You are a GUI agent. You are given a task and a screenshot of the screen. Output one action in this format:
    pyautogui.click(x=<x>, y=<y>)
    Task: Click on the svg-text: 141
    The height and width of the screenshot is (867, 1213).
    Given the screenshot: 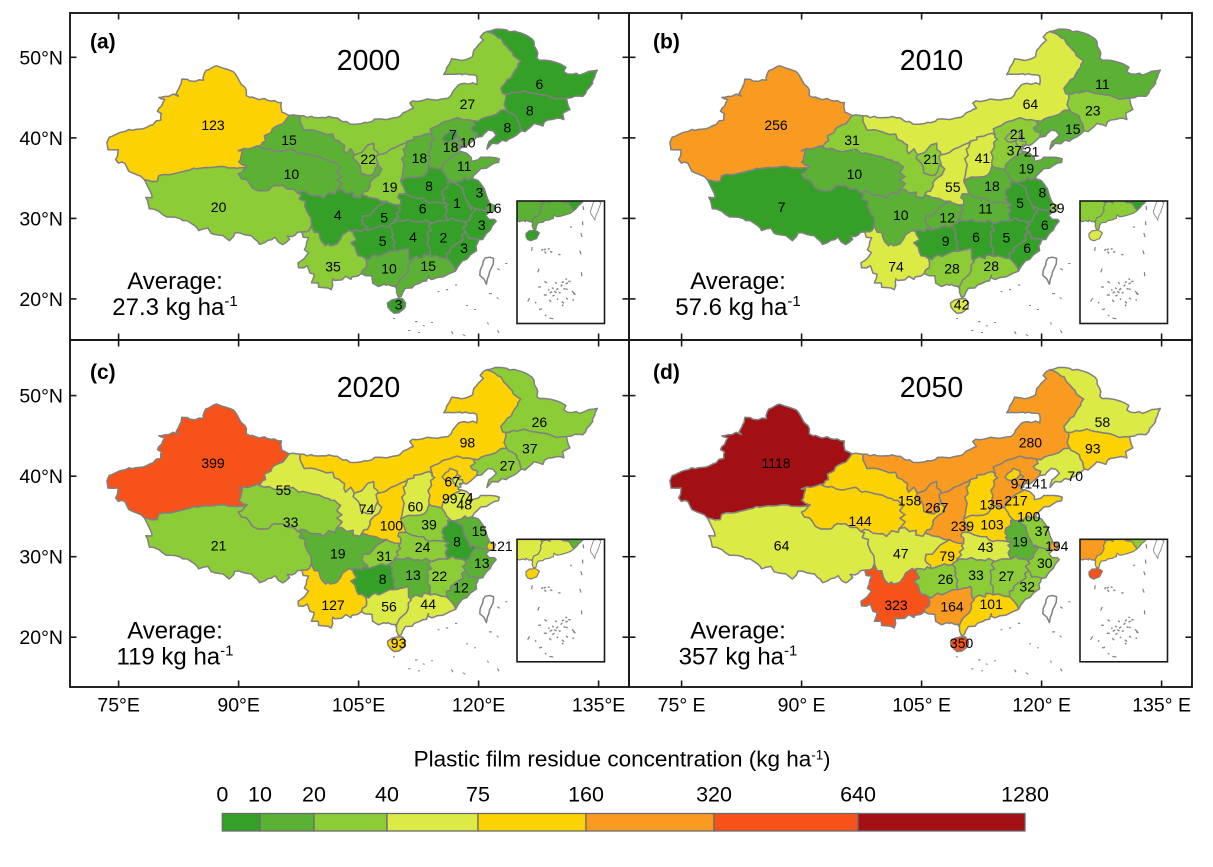 What is the action you would take?
    pyautogui.click(x=1036, y=483)
    